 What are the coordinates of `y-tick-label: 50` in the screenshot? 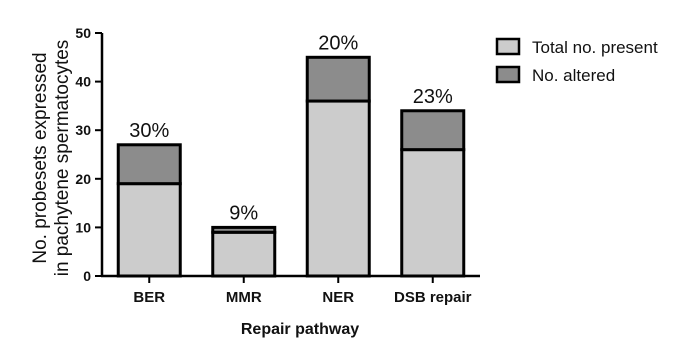 It's located at (83, 33).